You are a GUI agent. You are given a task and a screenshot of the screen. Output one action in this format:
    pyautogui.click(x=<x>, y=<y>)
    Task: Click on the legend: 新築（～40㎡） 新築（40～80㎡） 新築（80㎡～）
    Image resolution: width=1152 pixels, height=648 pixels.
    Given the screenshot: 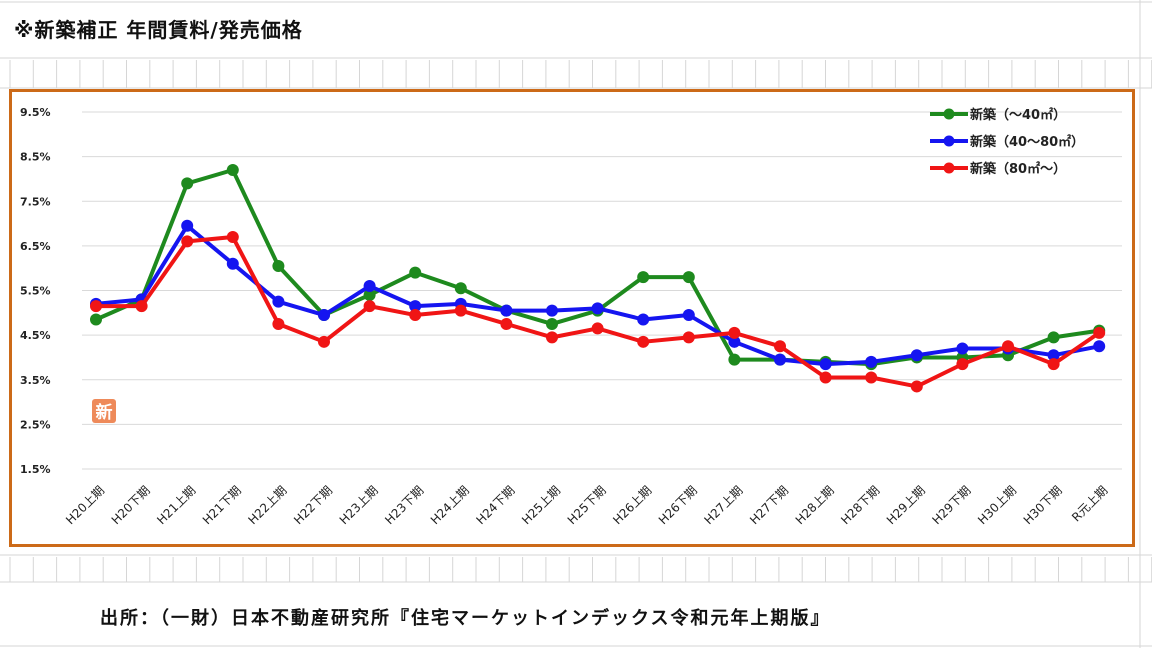 What is the action you would take?
    pyautogui.click(x=1007, y=142)
    